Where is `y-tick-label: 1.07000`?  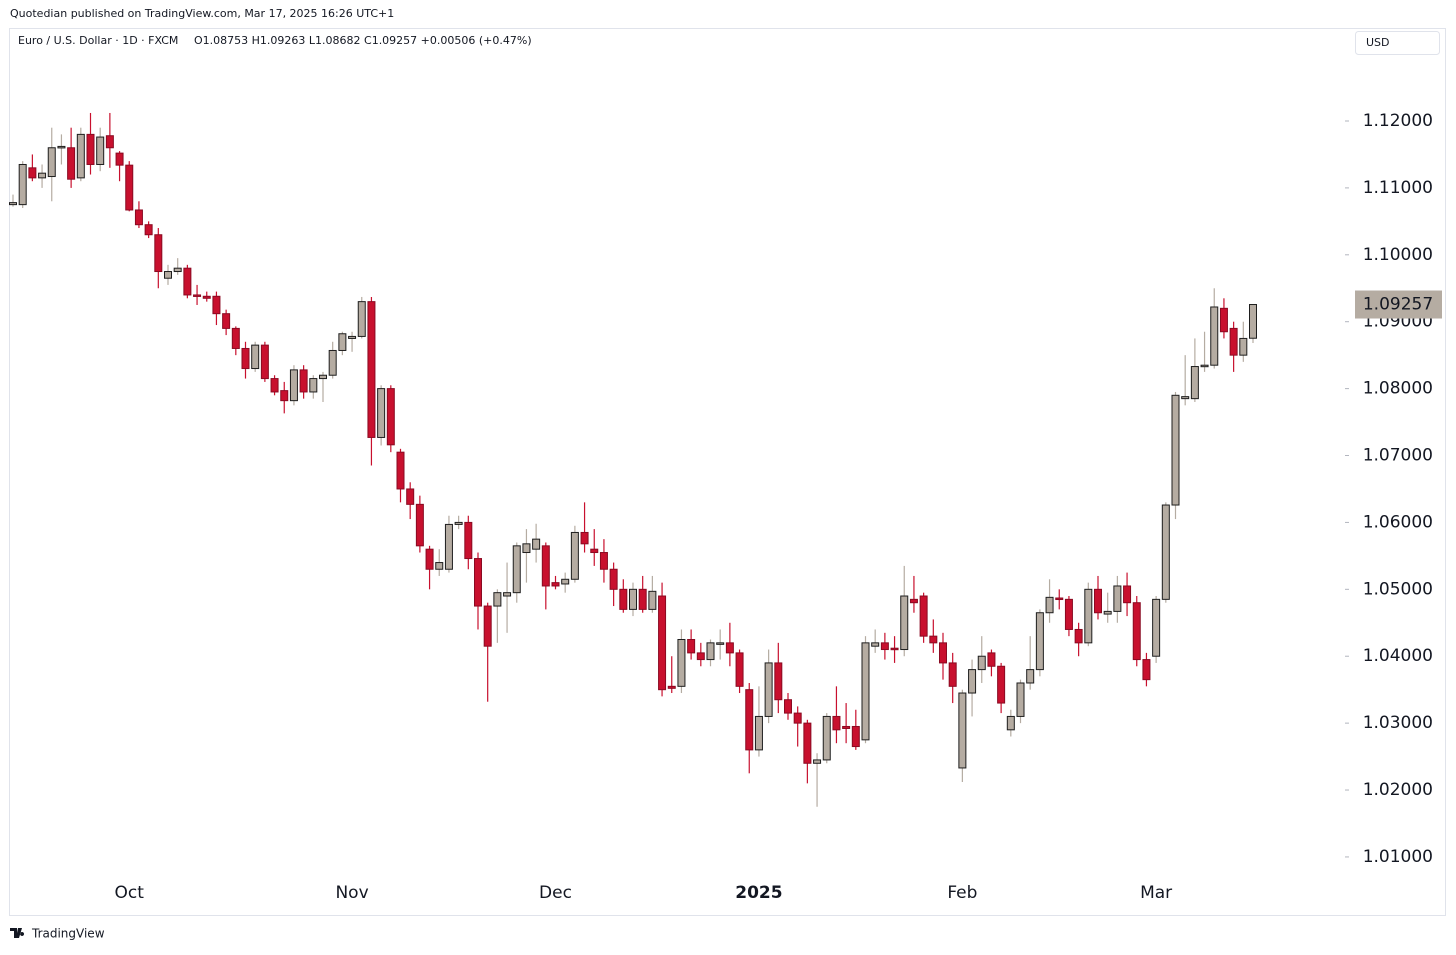
y-tick-label: 1.07000 is located at coordinates (1398, 456).